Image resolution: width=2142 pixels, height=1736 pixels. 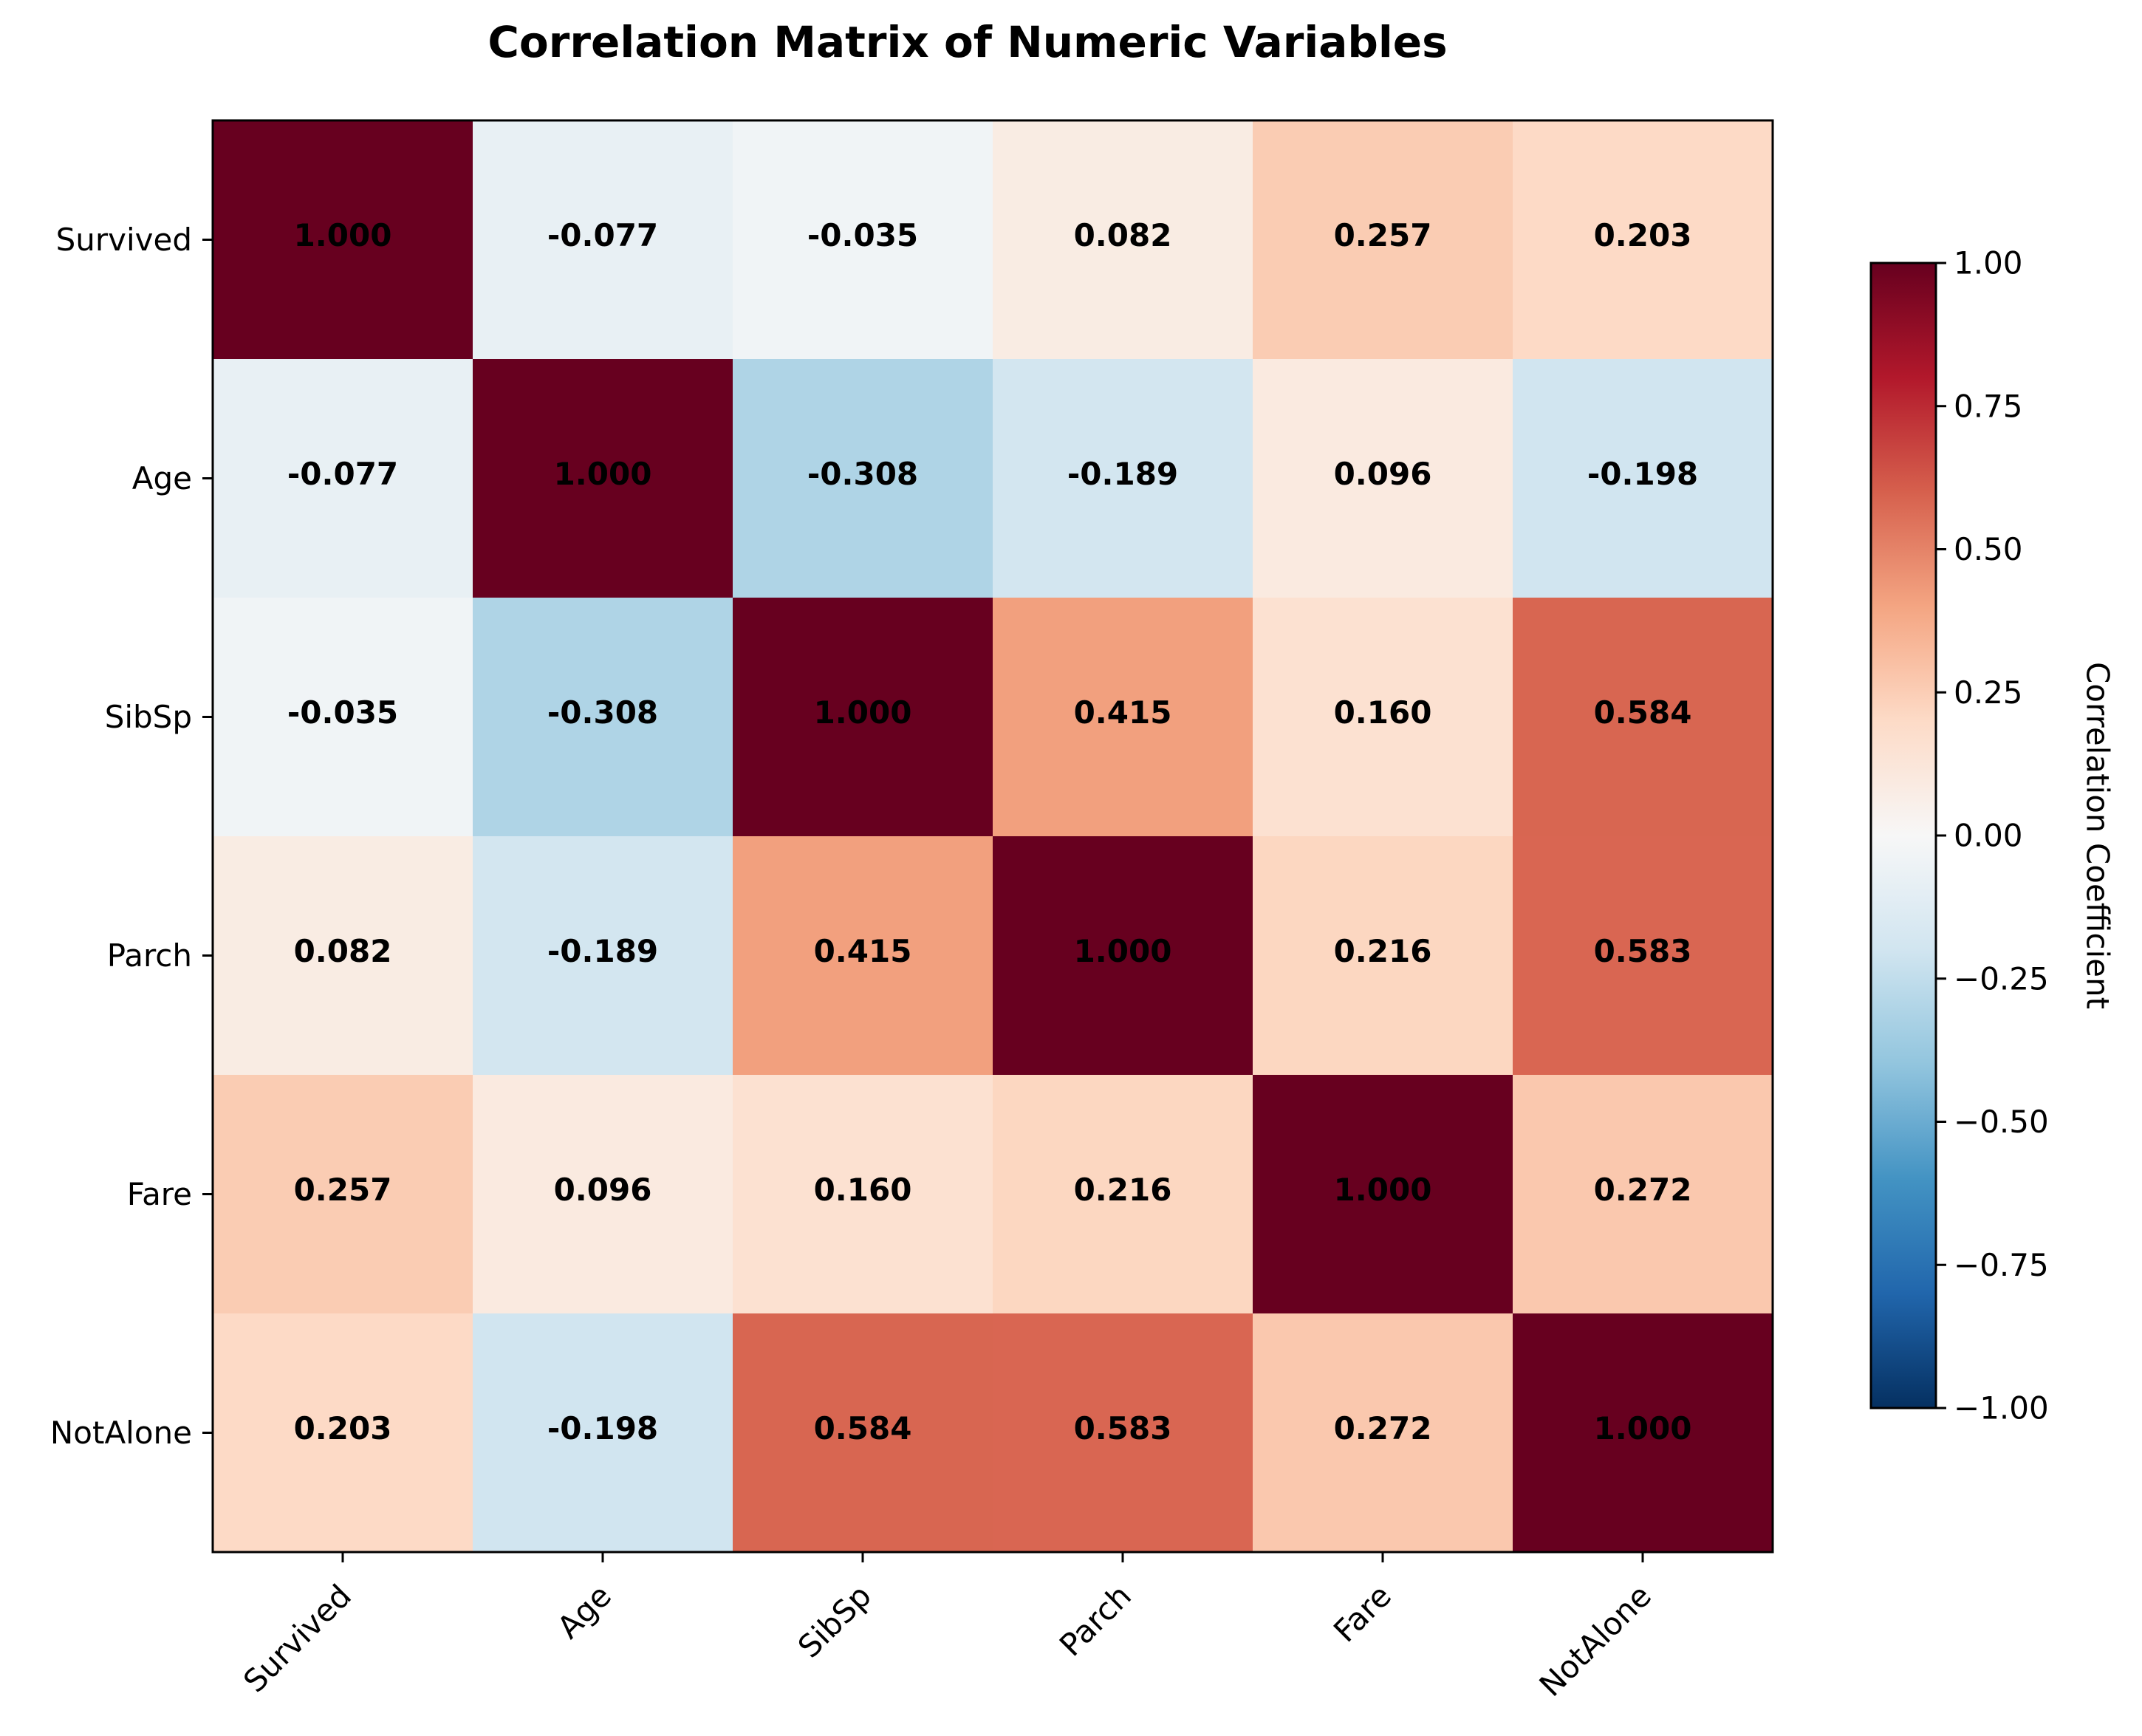 I want to click on colorbar-tick-label: 0.75, so click(x=1989, y=406).